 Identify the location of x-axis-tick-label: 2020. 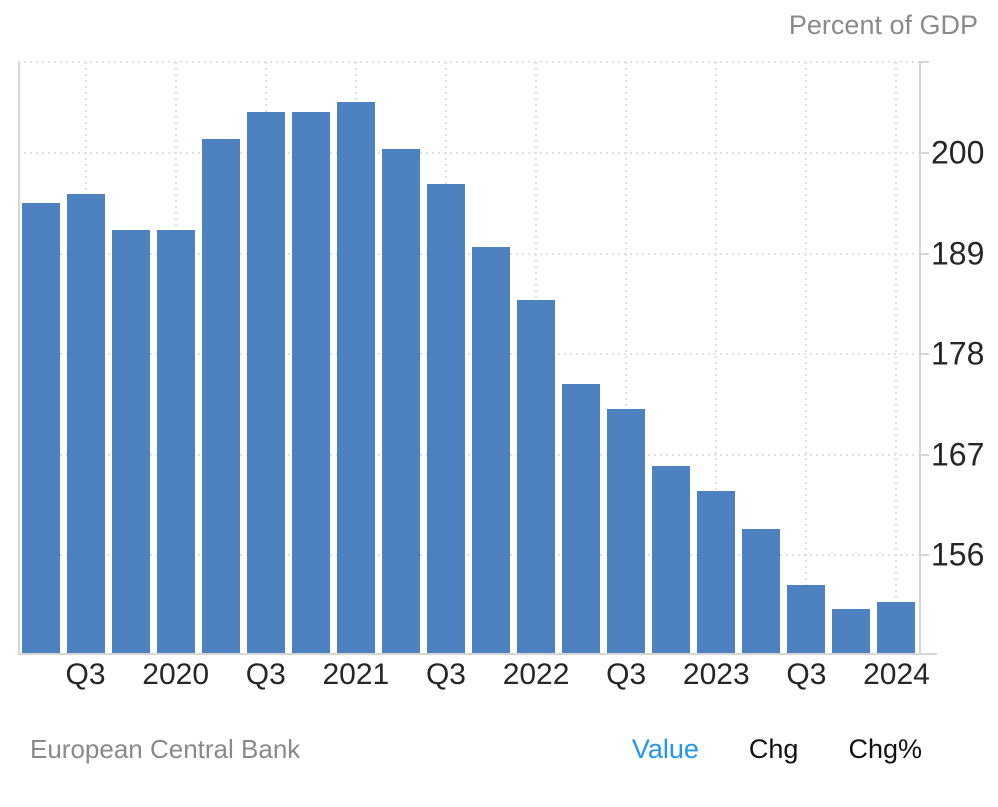
(176, 674).